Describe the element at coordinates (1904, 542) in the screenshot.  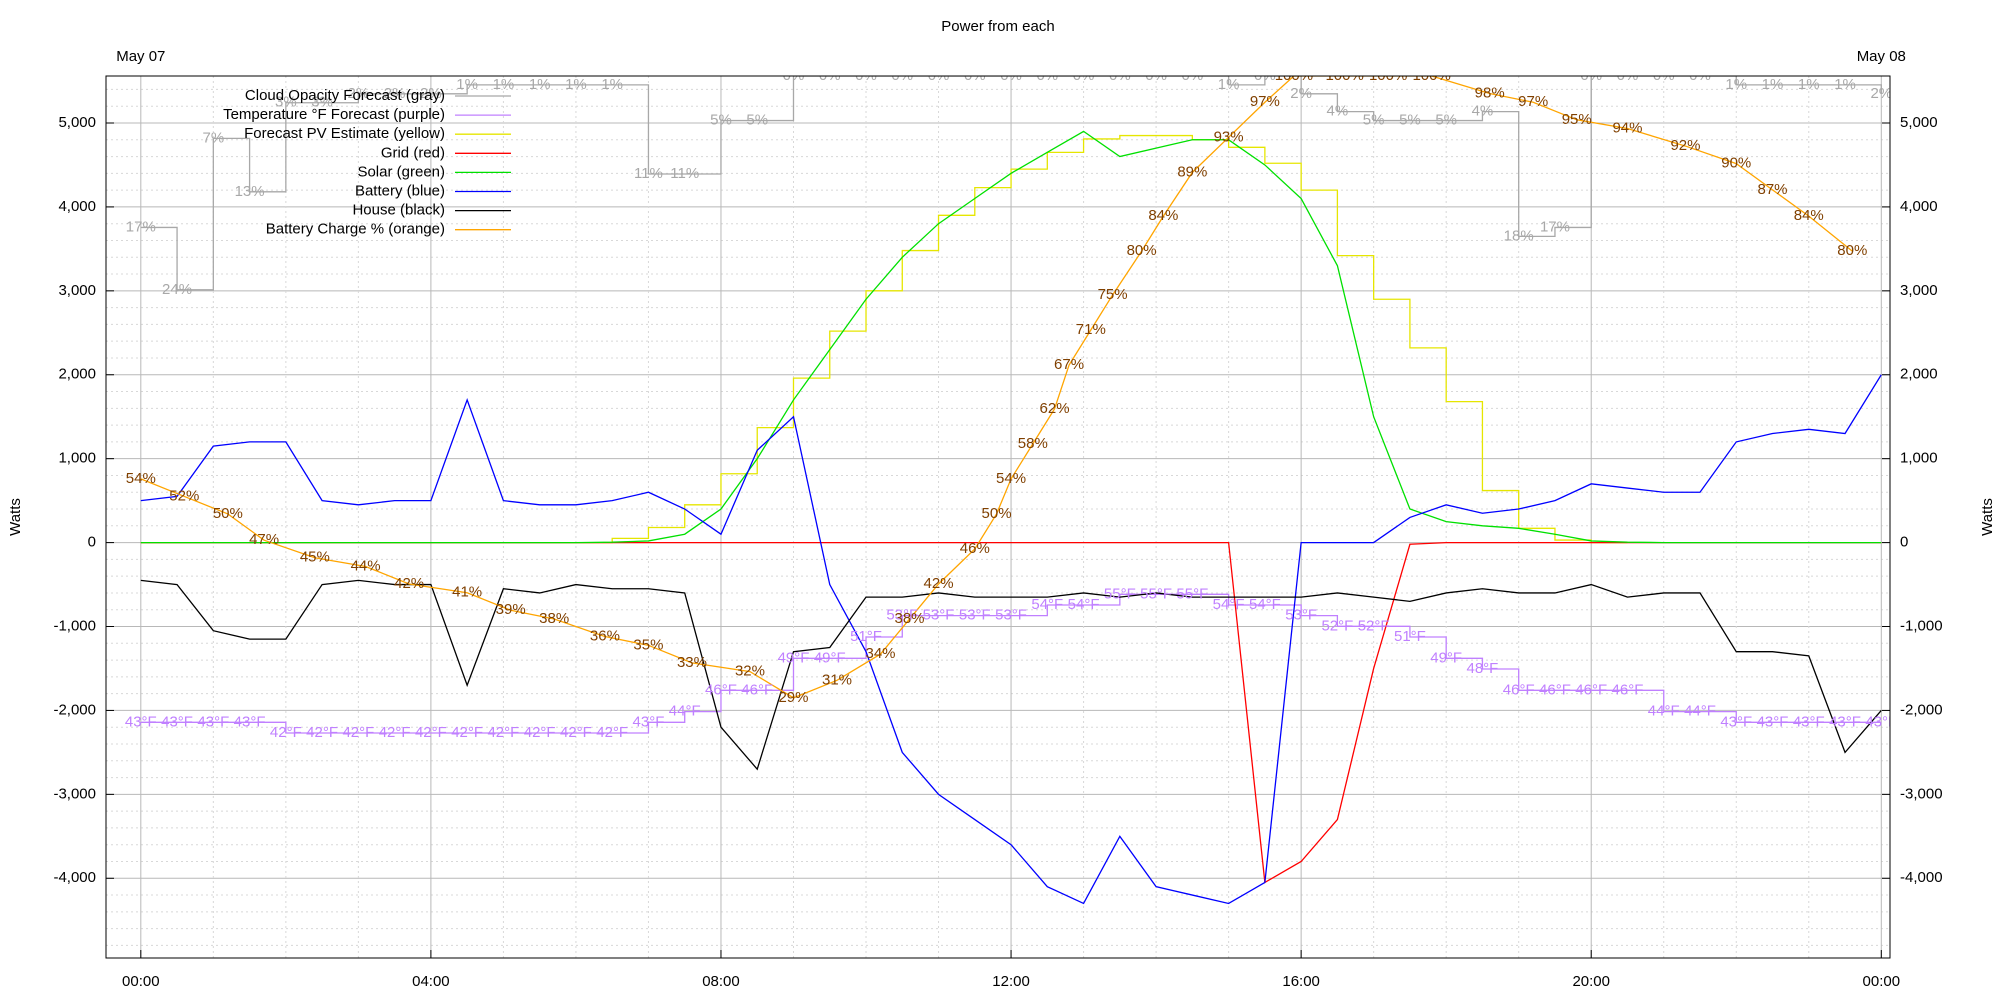
I see `y2-tick-label: 0` at that location.